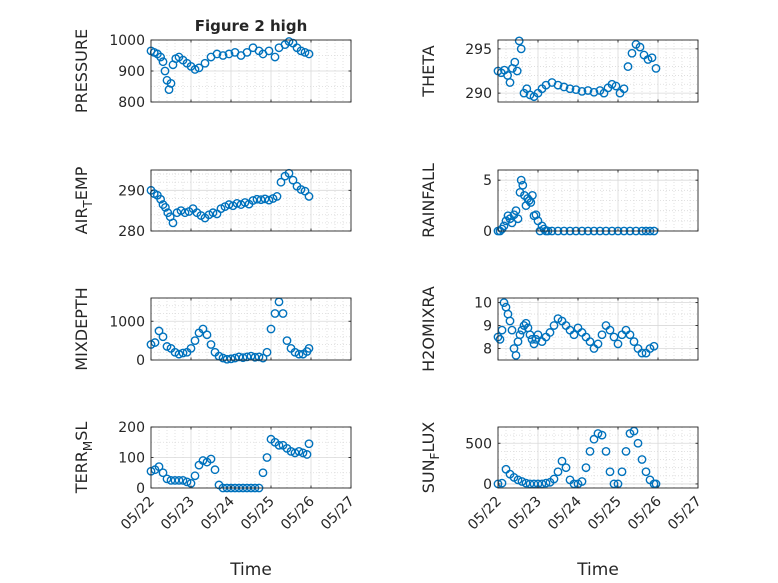  I want to click on y-tick-label: 900, so click(131, 72).